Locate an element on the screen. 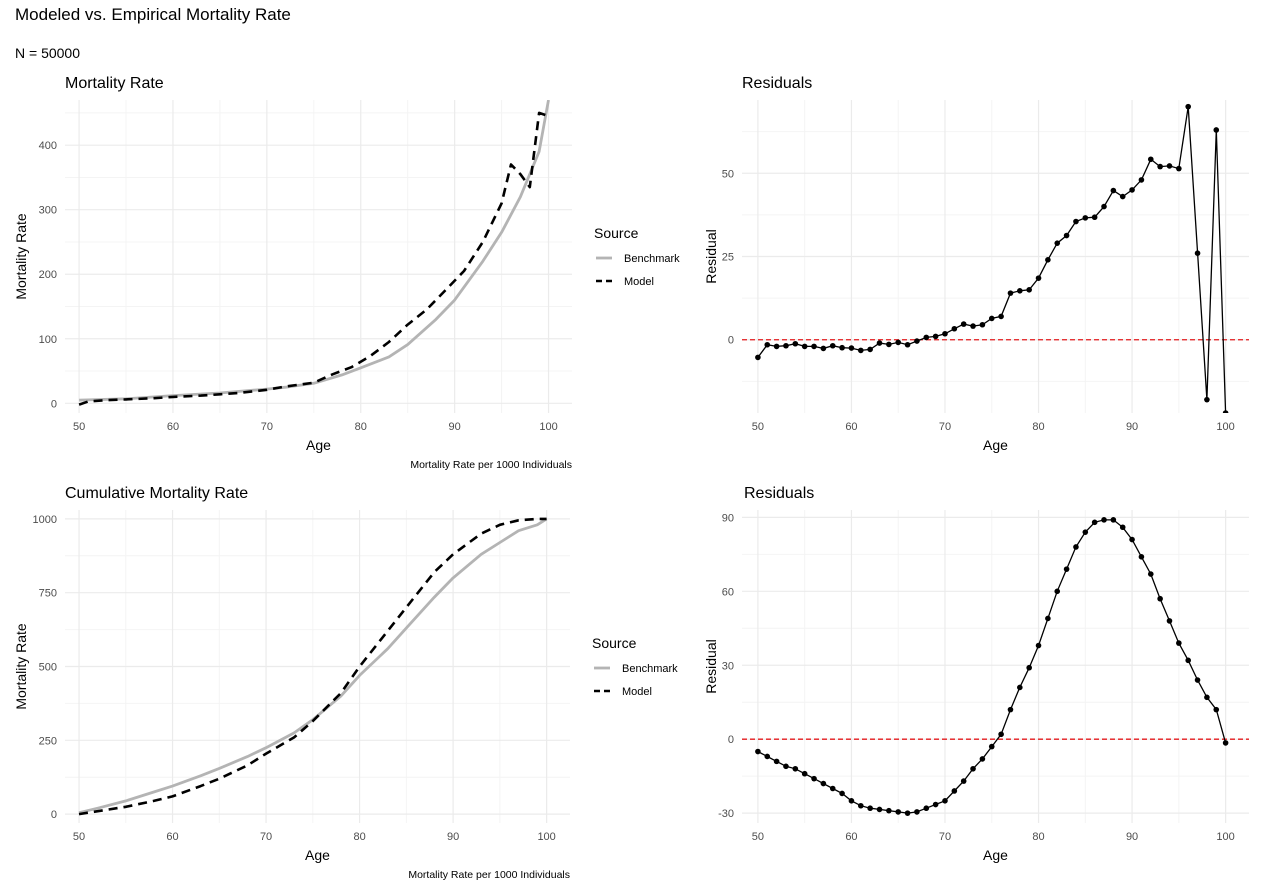 The height and width of the screenshot is (895, 1264). panel-title: Cumulative Mortality Rate is located at coordinates (156, 493).